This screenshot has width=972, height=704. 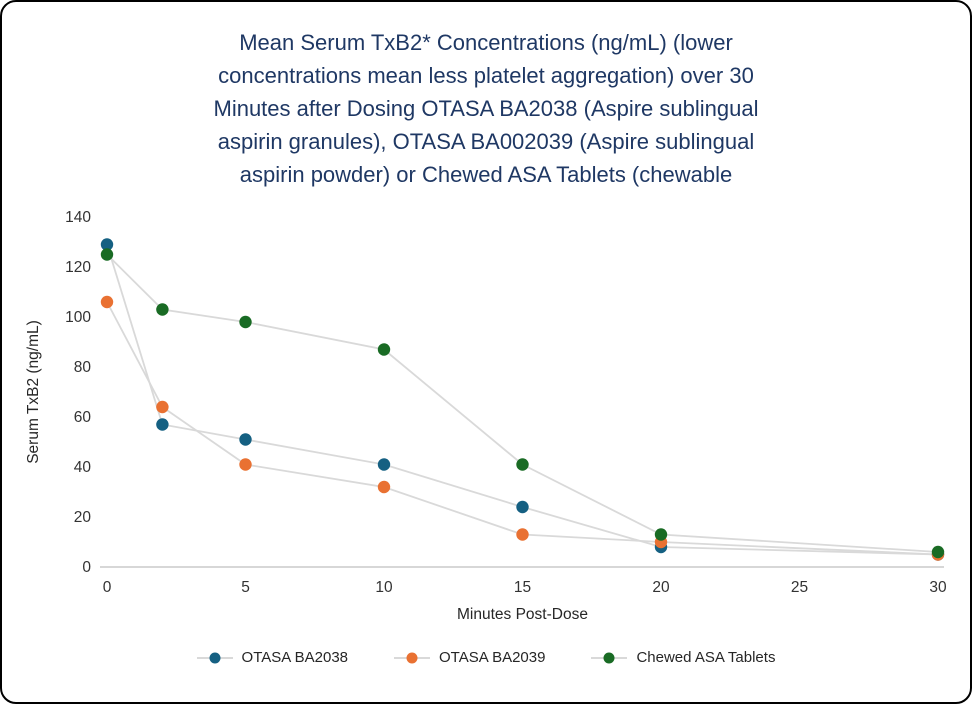 What do you see at coordinates (83, 517) in the screenshot?
I see `y-axis-tick-label: 20` at bounding box center [83, 517].